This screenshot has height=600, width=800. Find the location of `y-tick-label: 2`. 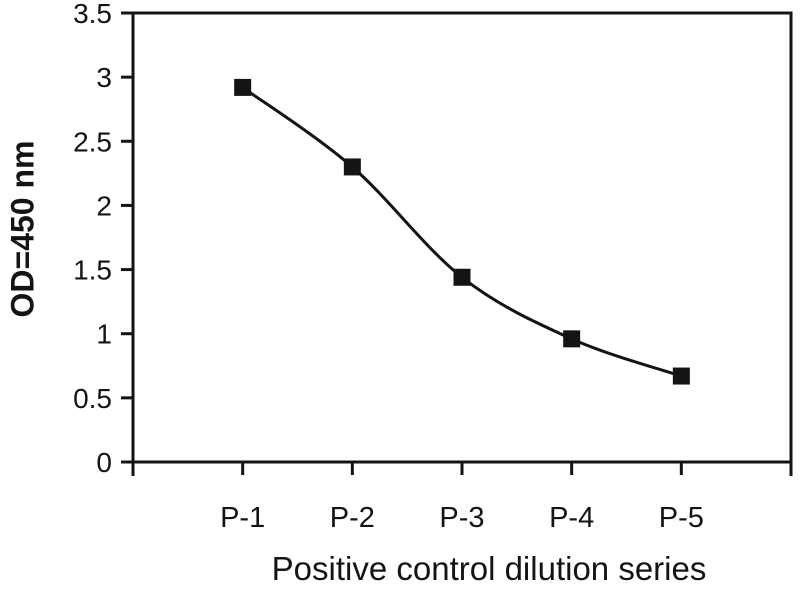

y-tick-label: 2 is located at coordinates (104, 205).